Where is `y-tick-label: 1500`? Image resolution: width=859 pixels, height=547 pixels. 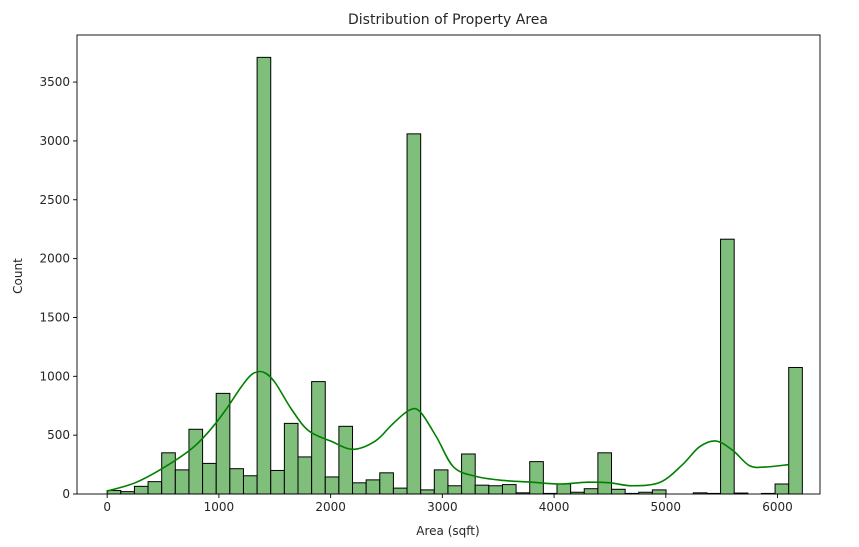
y-tick-label: 1500 is located at coordinates (54, 317).